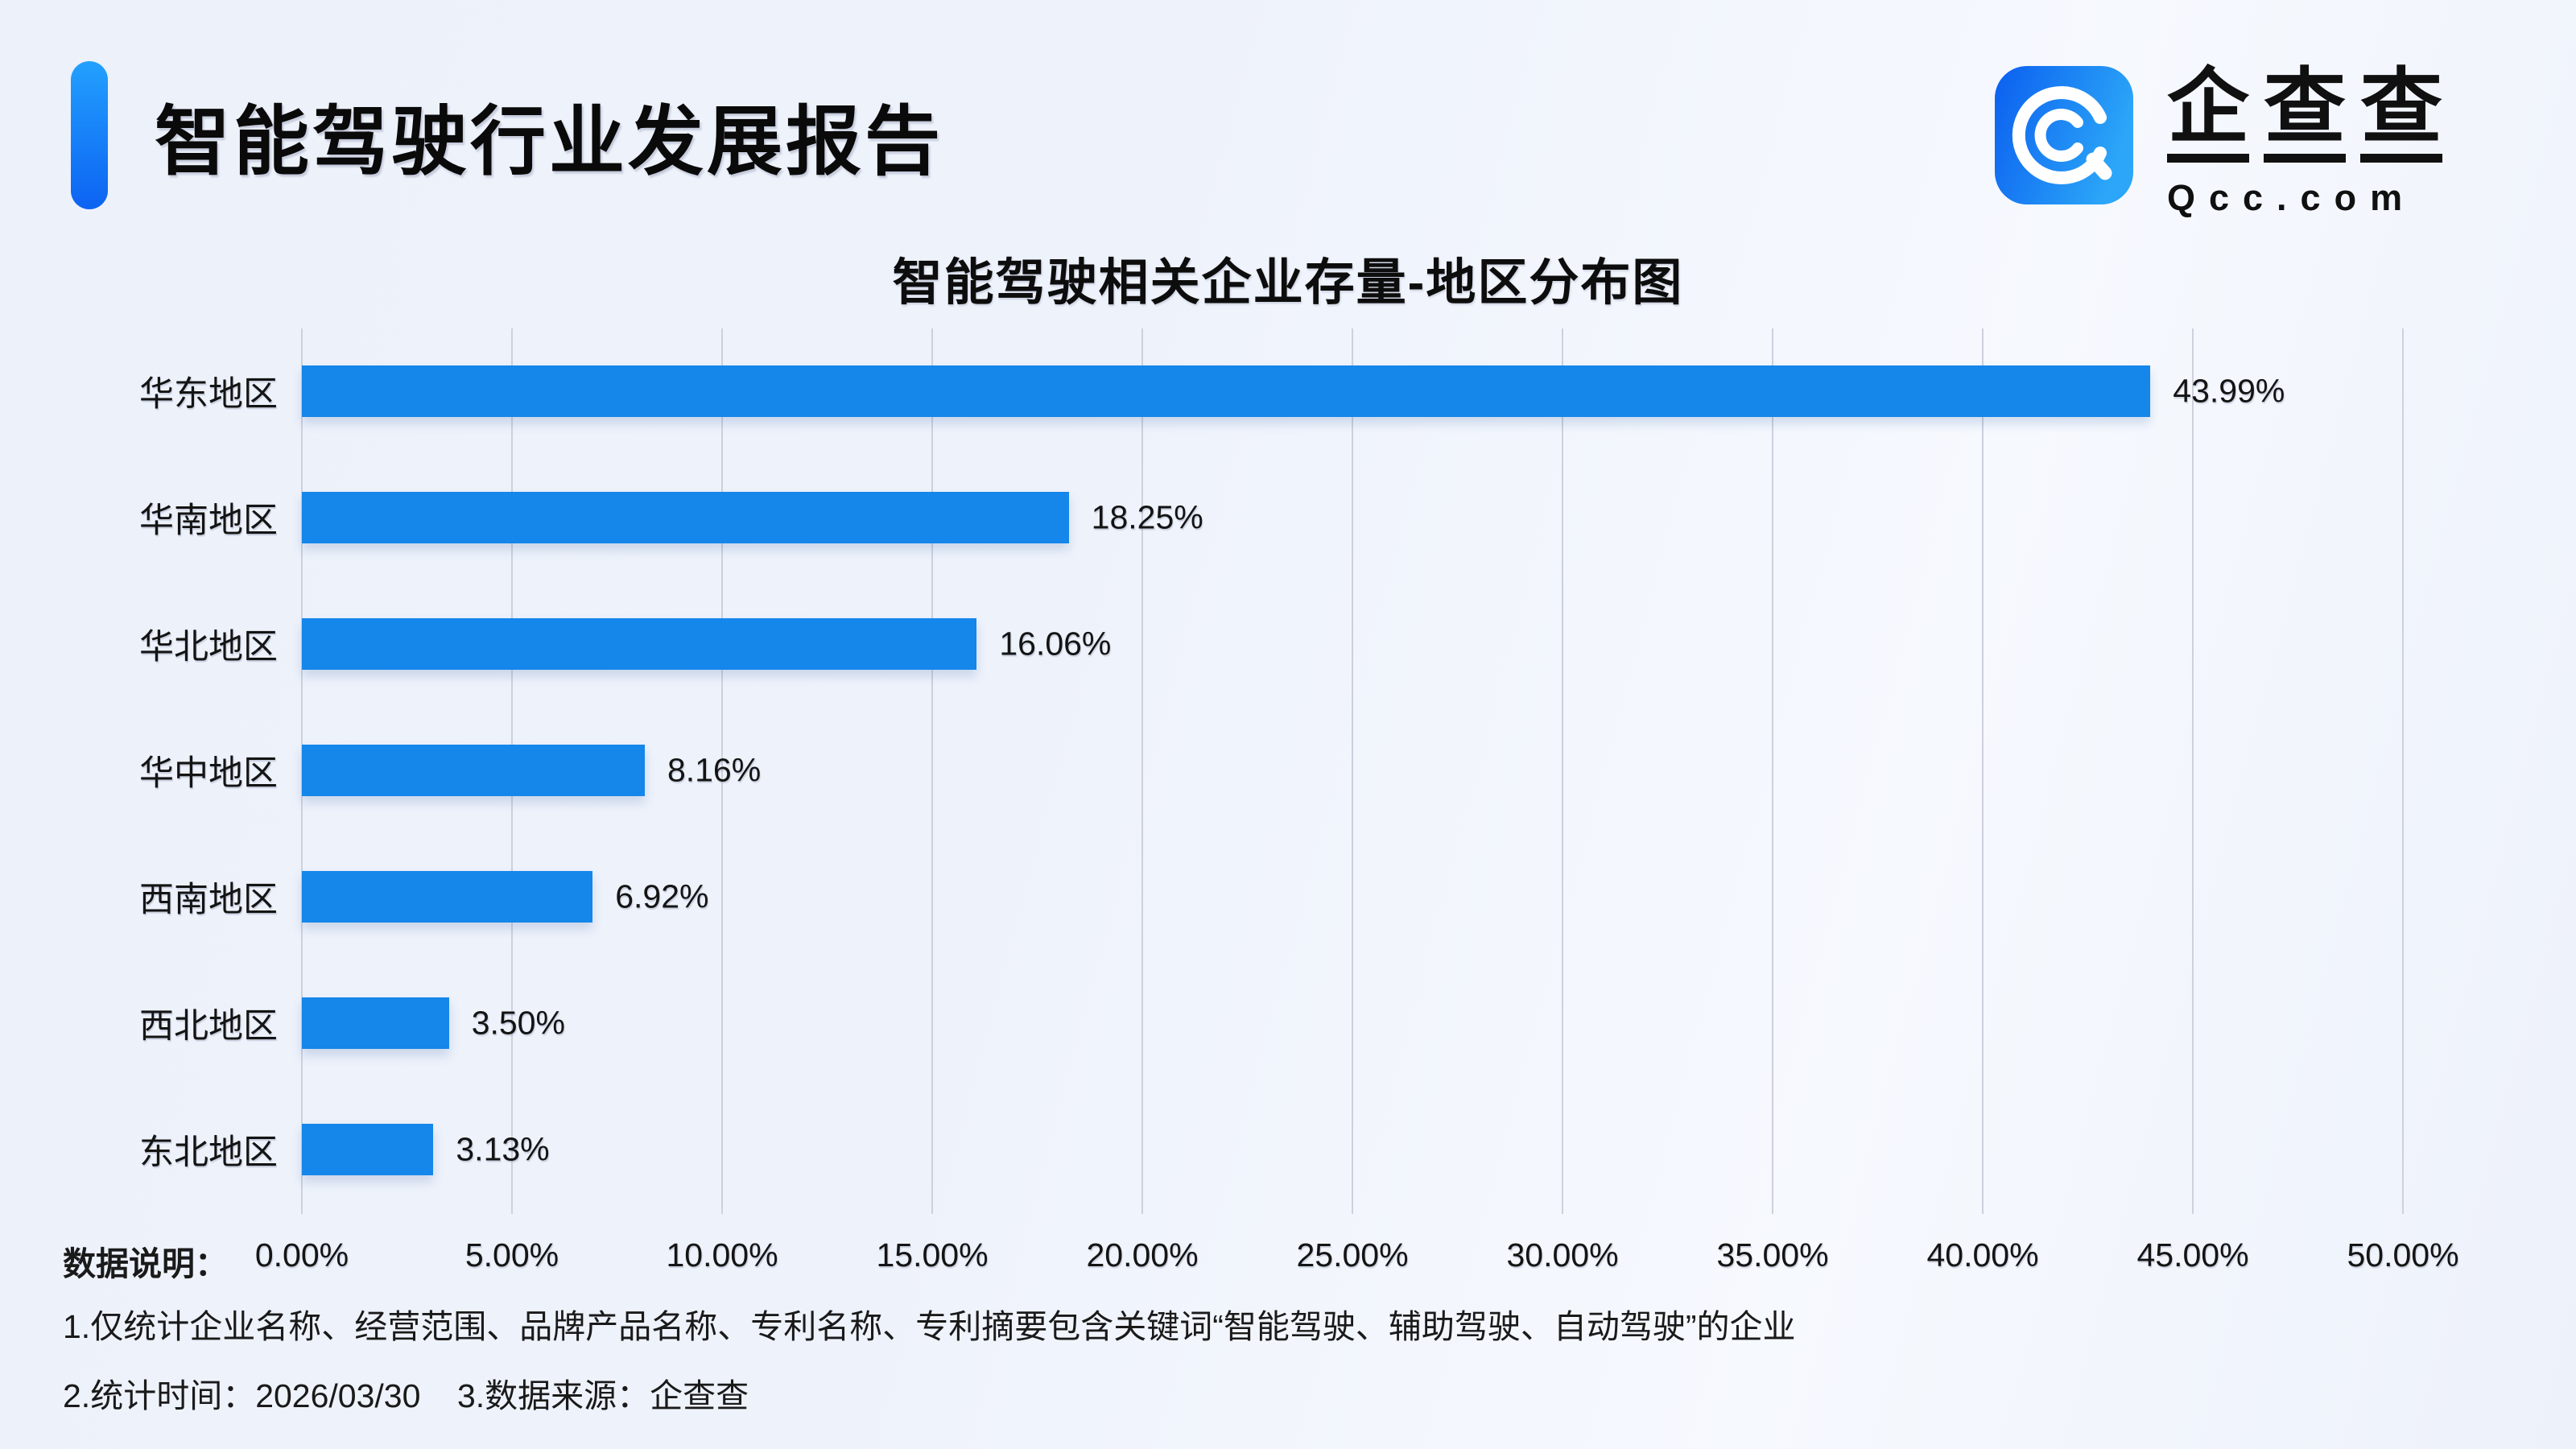 The image size is (2576, 1449). Describe the element at coordinates (1772, 1255) in the screenshot. I see `x-axis-tick-label: 35.00%` at that location.